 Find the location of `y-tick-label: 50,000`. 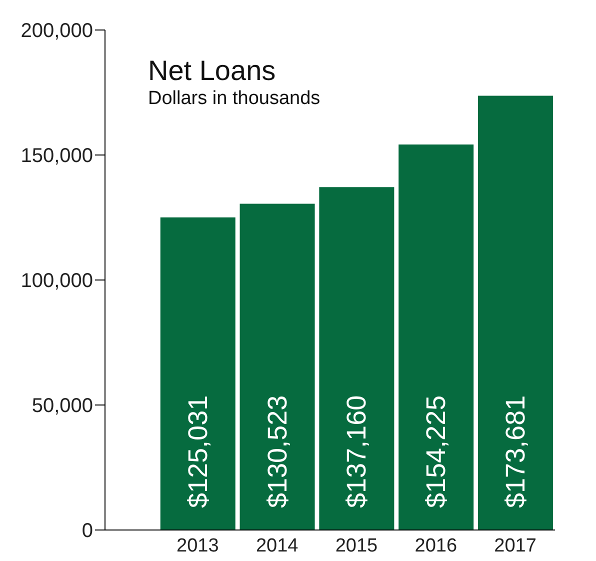

y-tick-label: 50,000 is located at coordinates (62, 406).